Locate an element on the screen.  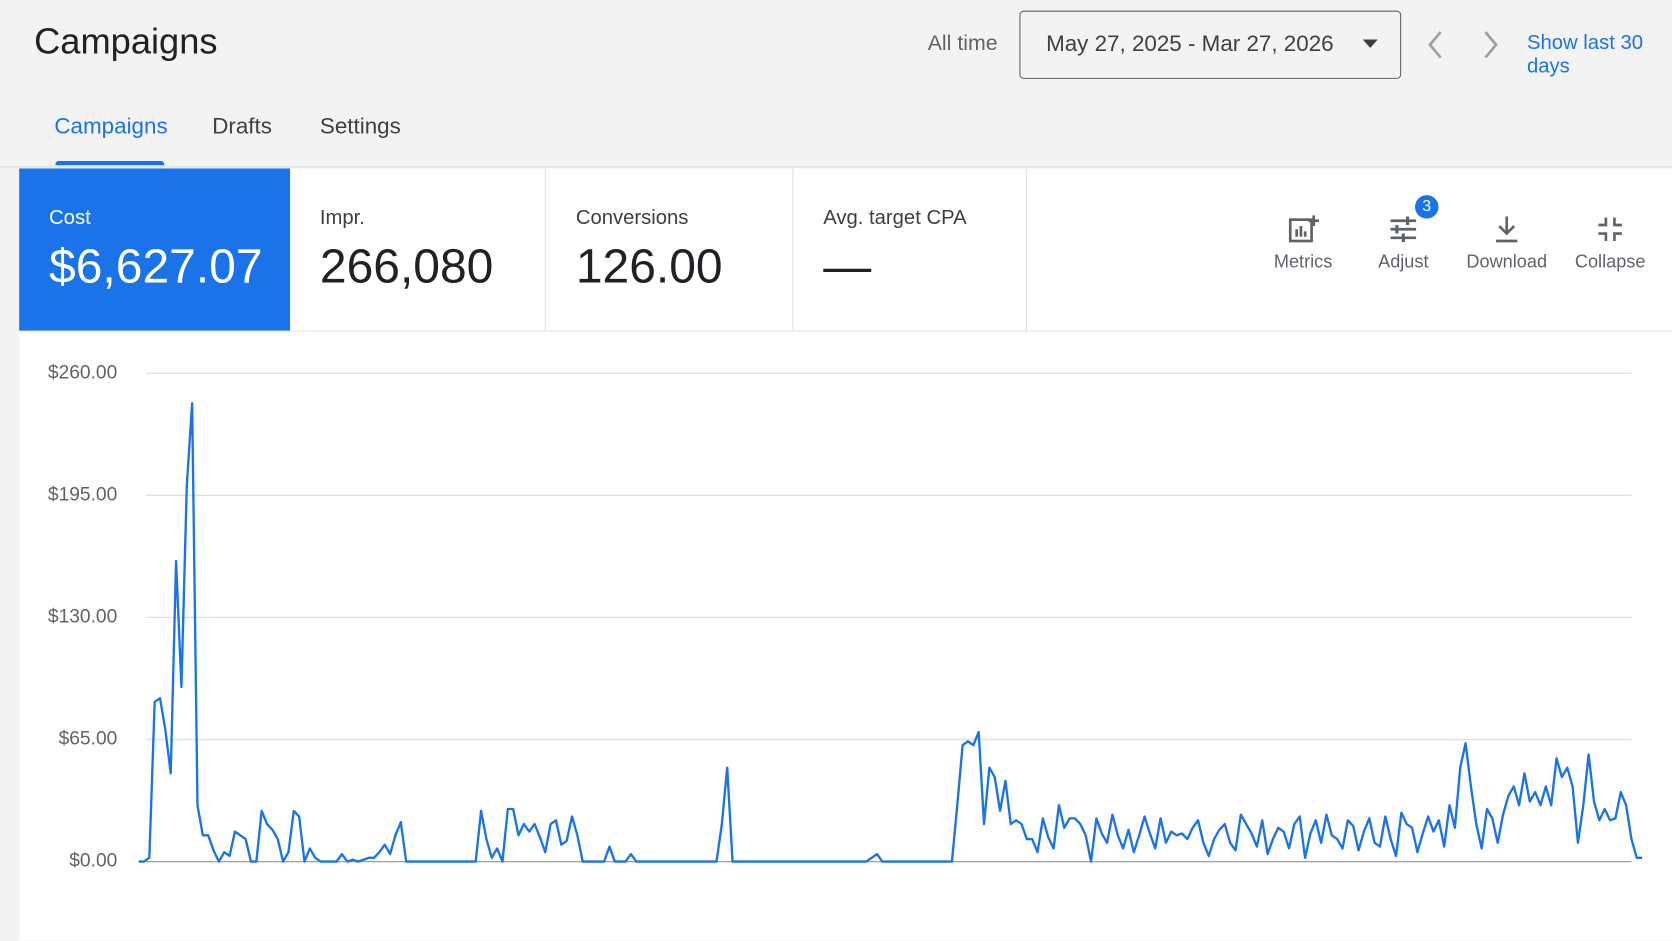
tab: Campaigns is located at coordinates (111, 126).